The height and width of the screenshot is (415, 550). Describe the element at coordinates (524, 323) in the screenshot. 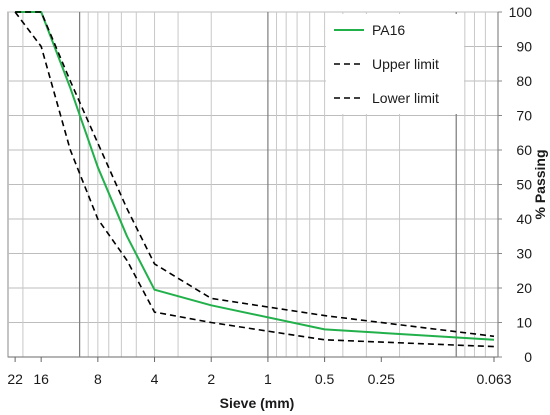

I see `y-tick-label: 10` at that location.